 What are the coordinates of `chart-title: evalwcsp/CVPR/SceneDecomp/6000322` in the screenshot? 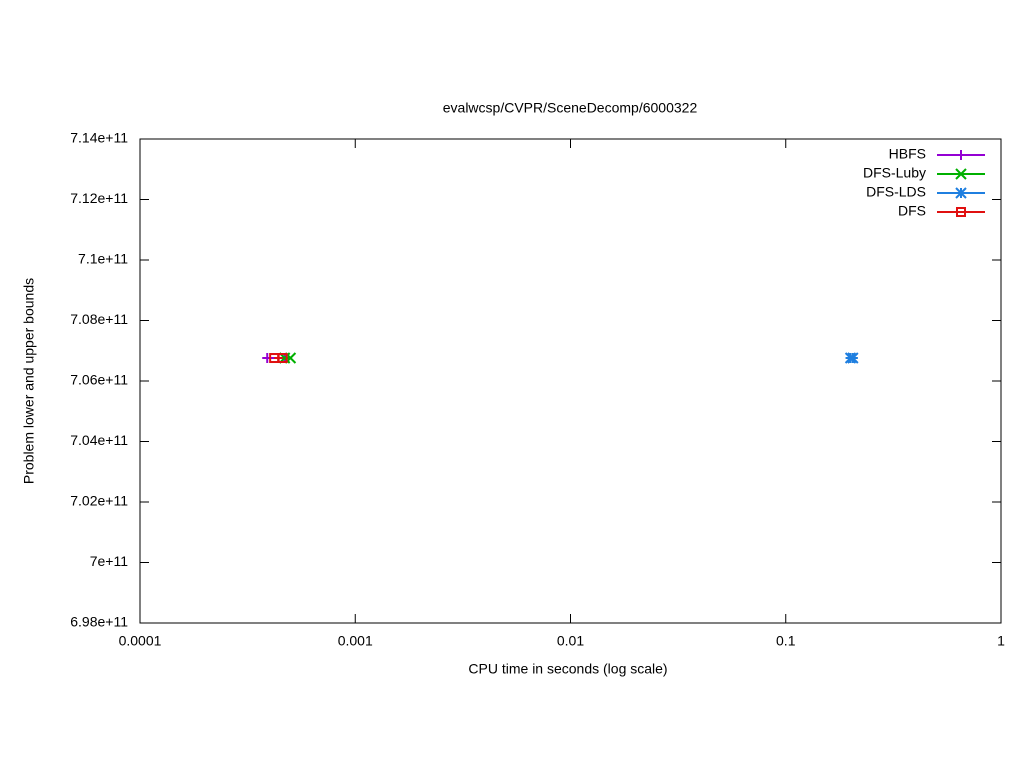 It's located at (570, 108).